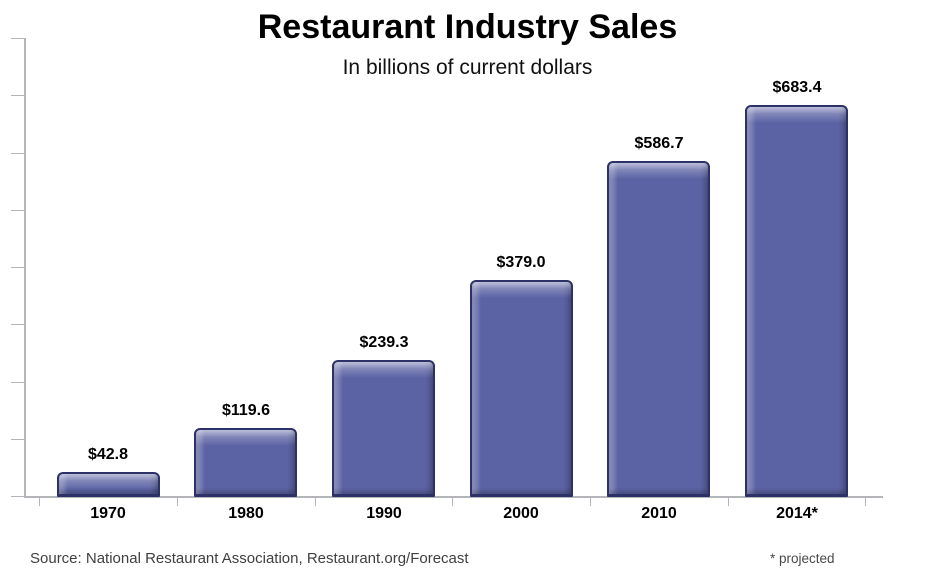  Describe the element at coordinates (521, 262) in the screenshot. I see `bar-value-label: $379.0` at that location.